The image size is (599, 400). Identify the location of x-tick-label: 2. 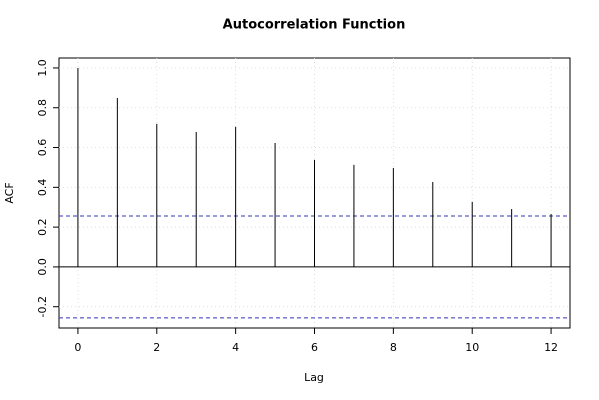
(156, 347).